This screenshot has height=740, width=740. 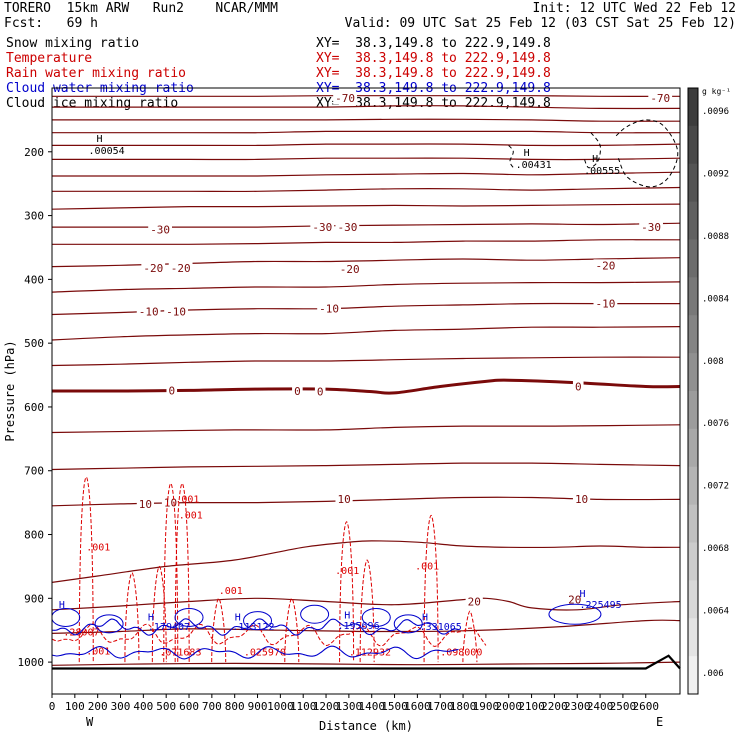 What do you see at coordinates (433, 58) in the screenshot?
I see `field-xy-temperature: XY= 38.3,149.8 to 222.9,149.8` at bounding box center [433, 58].